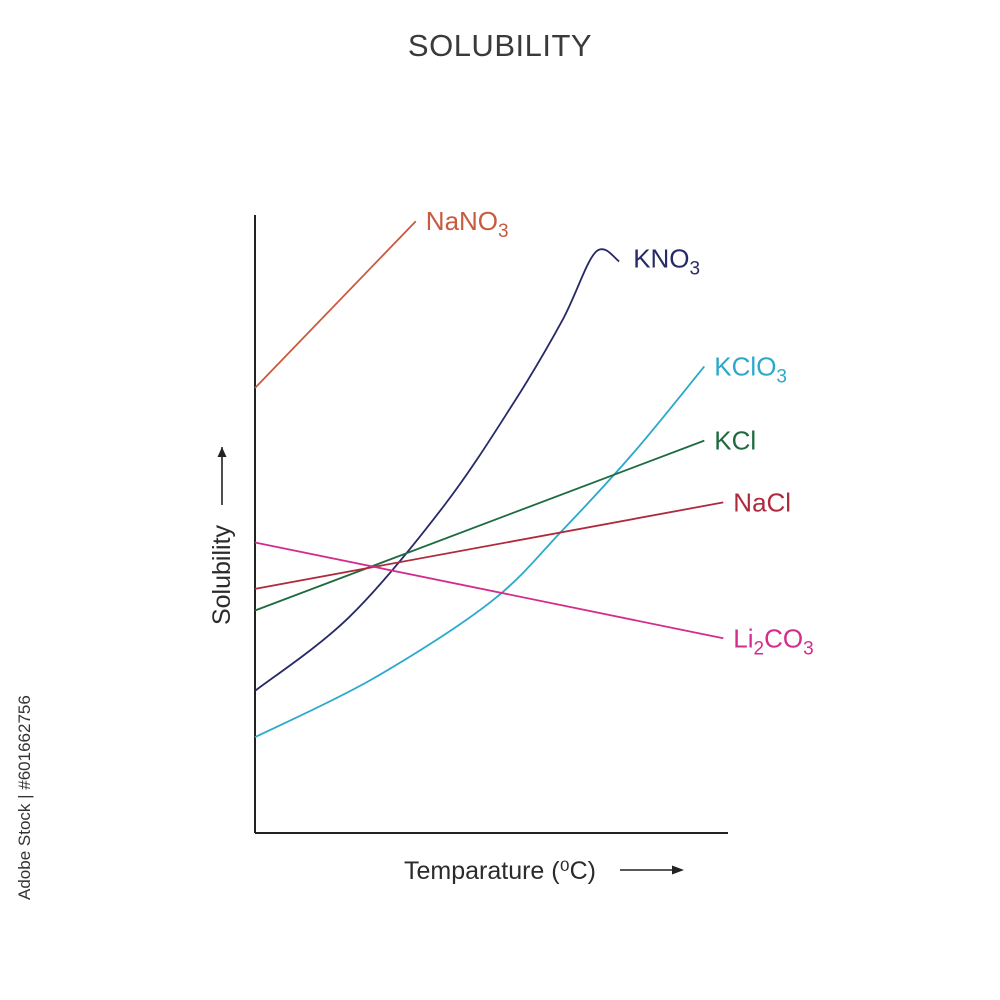  Describe the element at coordinates (666, 261) in the screenshot. I see `series-label-kno3: KNO3` at that location.